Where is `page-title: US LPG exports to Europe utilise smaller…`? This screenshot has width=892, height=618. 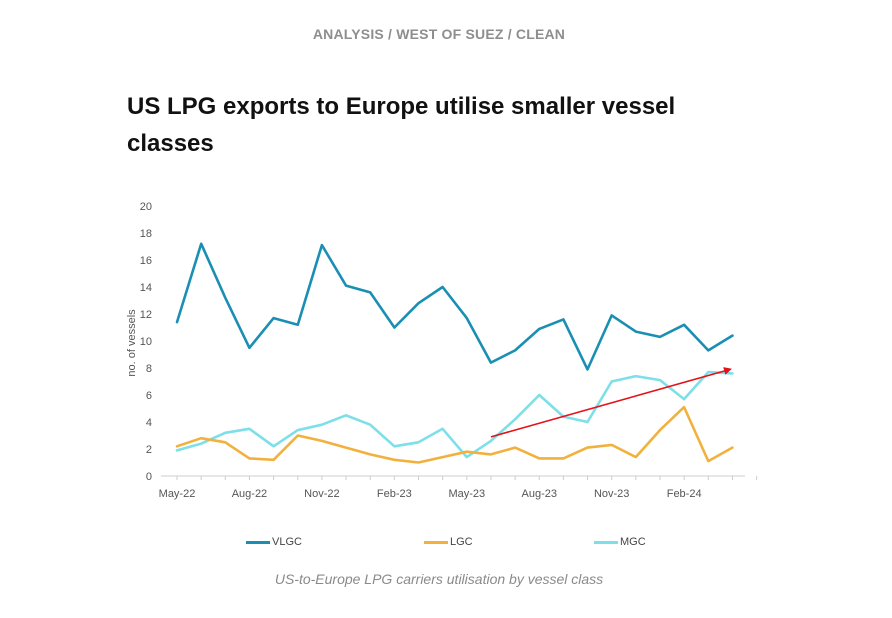
page-title: US LPG exports to Europe utilise smaller… is located at coordinates (401, 125).